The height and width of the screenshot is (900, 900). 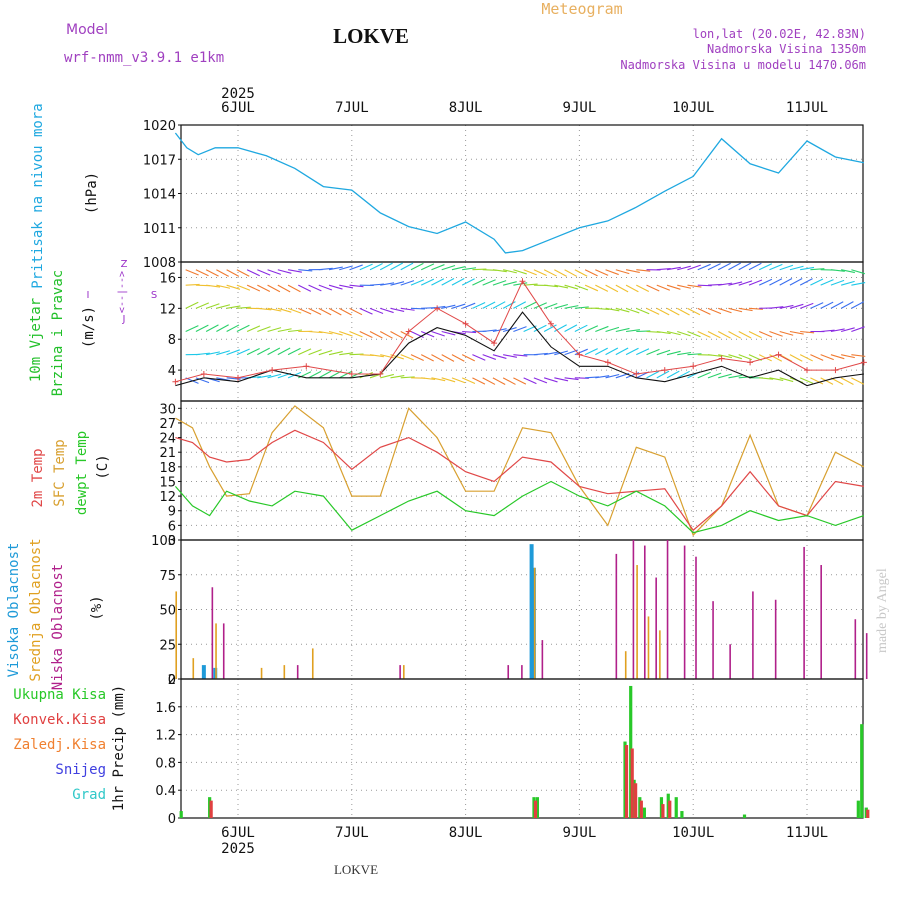 What do you see at coordinates (89, 327) in the screenshot?
I see `wind-unit: (m/s)` at bounding box center [89, 327].